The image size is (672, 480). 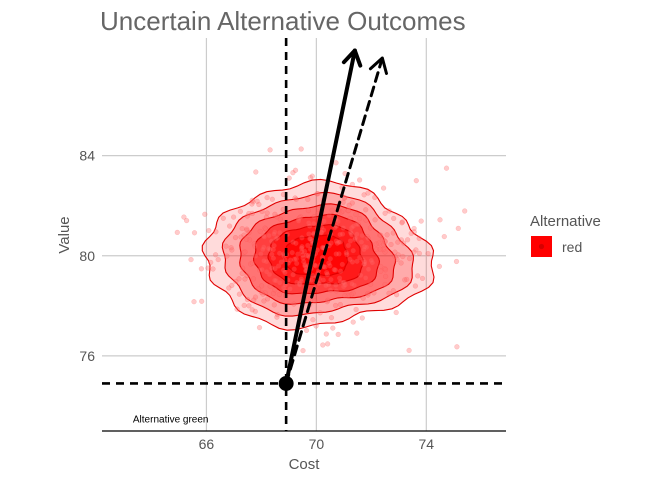 What do you see at coordinates (87, 356) in the screenshot?
I see `y-tick-label: 76` at bounding box center [87, 356].